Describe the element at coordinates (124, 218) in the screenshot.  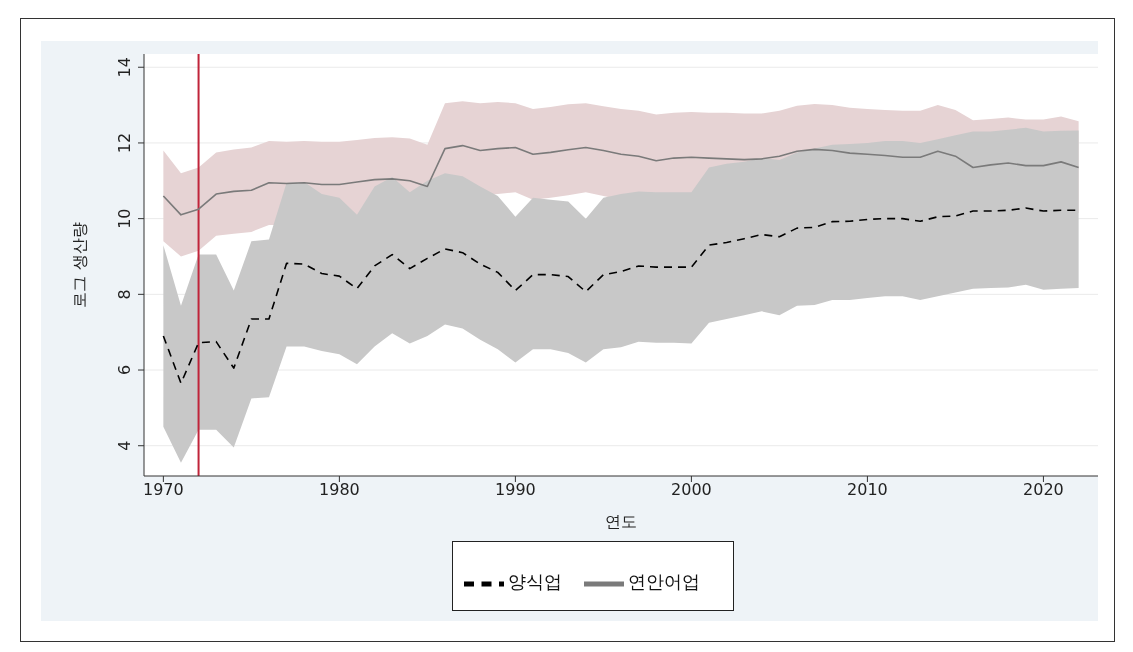
I see `y-tick-label: 10` at that location.